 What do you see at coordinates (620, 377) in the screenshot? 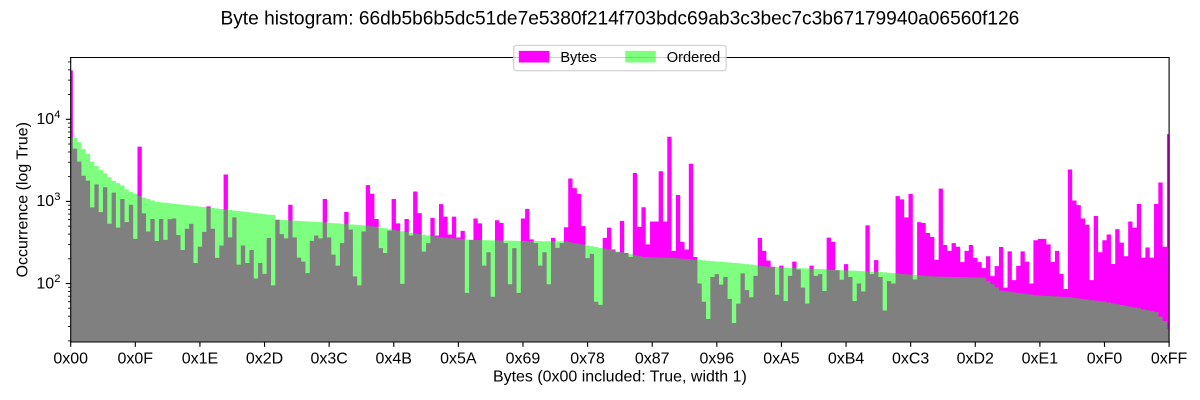
I see `svg-text:Bytes (0x00 included: True, wi: Bytes (0x00 included: True, width 1)` at bounding box center [620, 377].